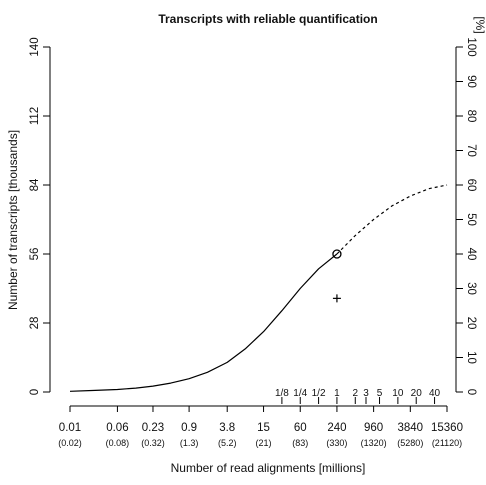 Image resolution: width=486 pixels, height=485 pixels. I want to click on x-axis-secondary-label: (0.08), so click(118, 443).